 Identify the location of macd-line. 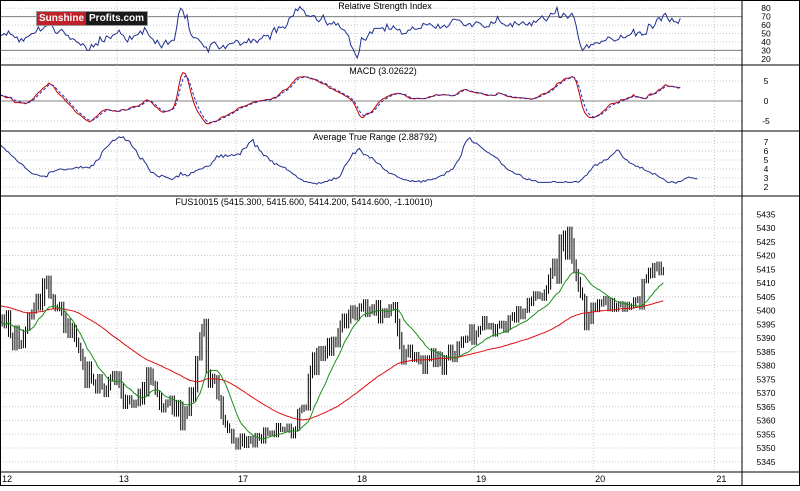
(340, 98).